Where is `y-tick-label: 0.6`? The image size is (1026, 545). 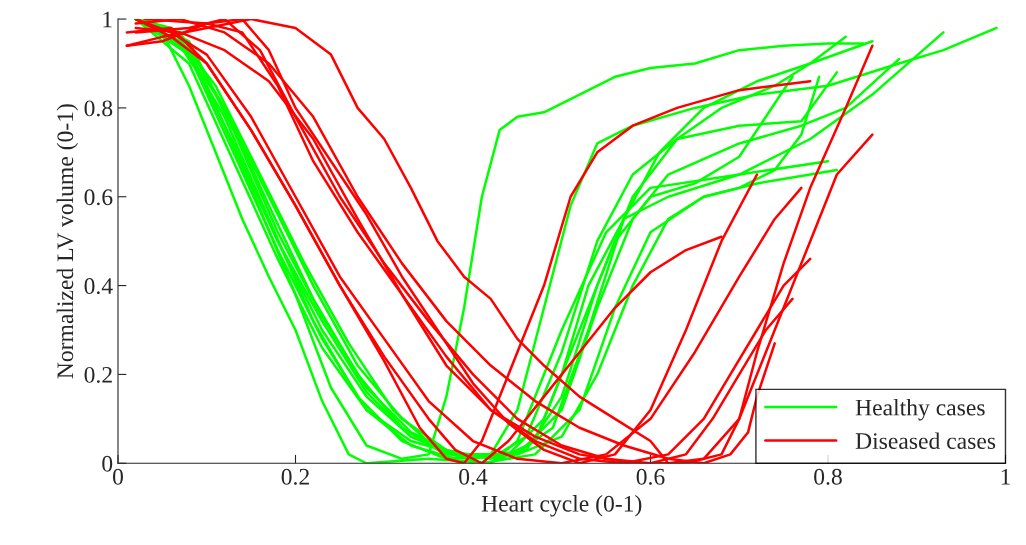
y-tick-label: 0.6 is located at coordinates (98, 197).